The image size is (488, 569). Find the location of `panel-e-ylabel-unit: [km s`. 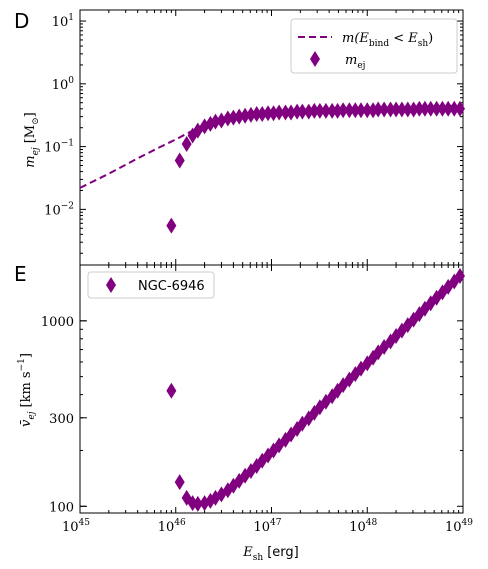

panel-e-ylabel-unit: [km s is located at coordinates (26, 389).